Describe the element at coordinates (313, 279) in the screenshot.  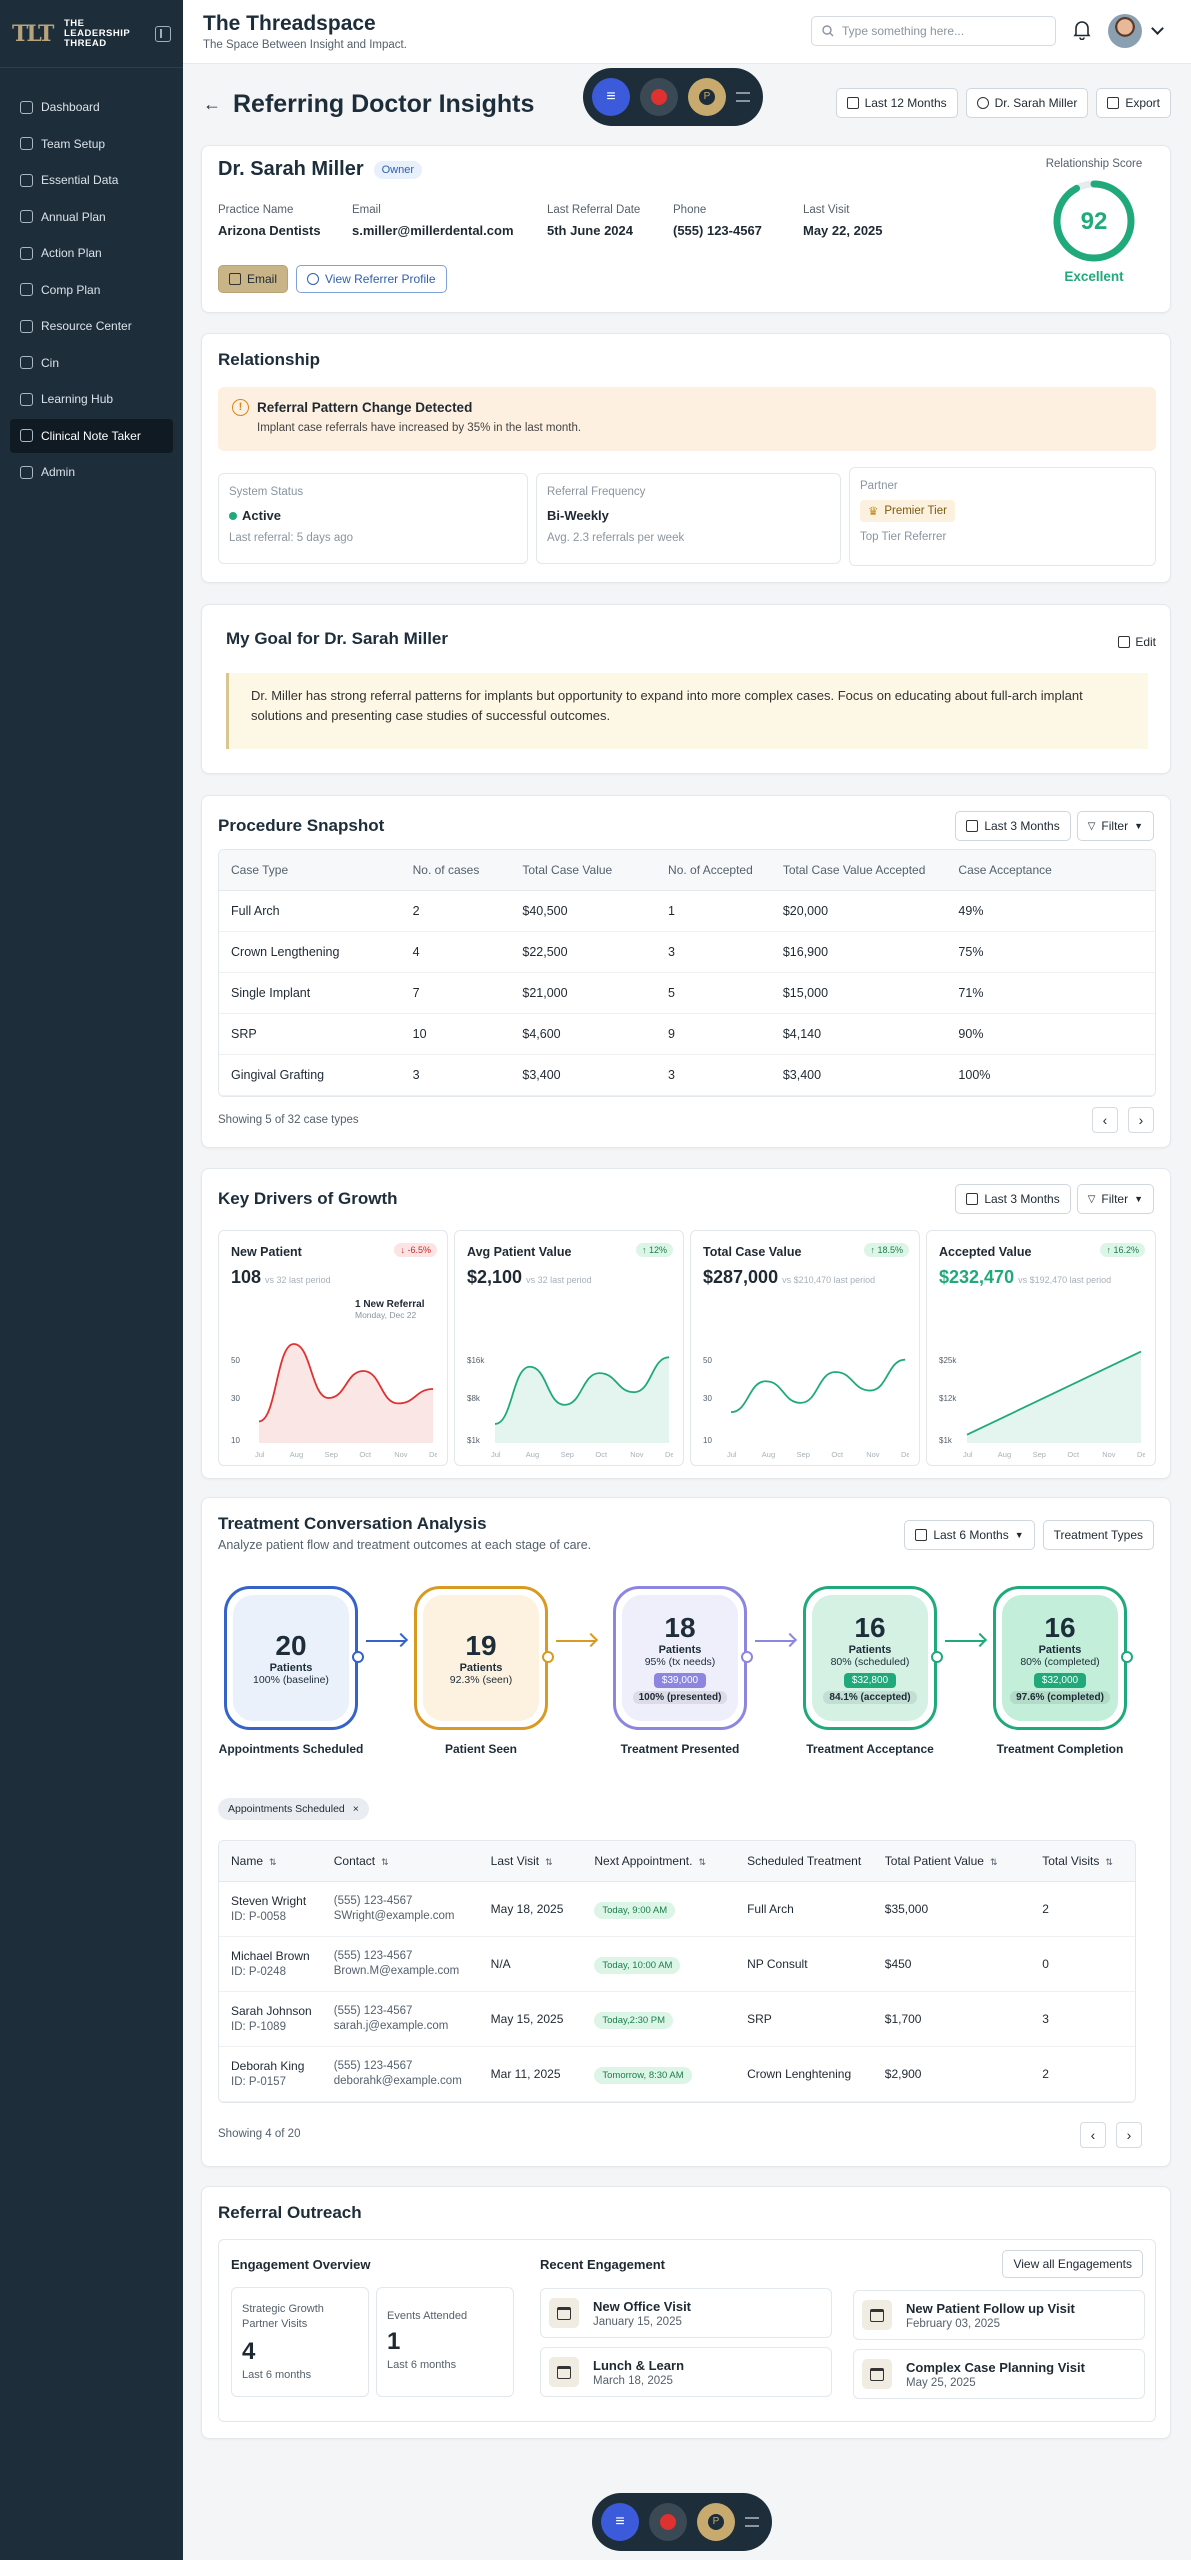
I see `user-edit-icon` at that location.